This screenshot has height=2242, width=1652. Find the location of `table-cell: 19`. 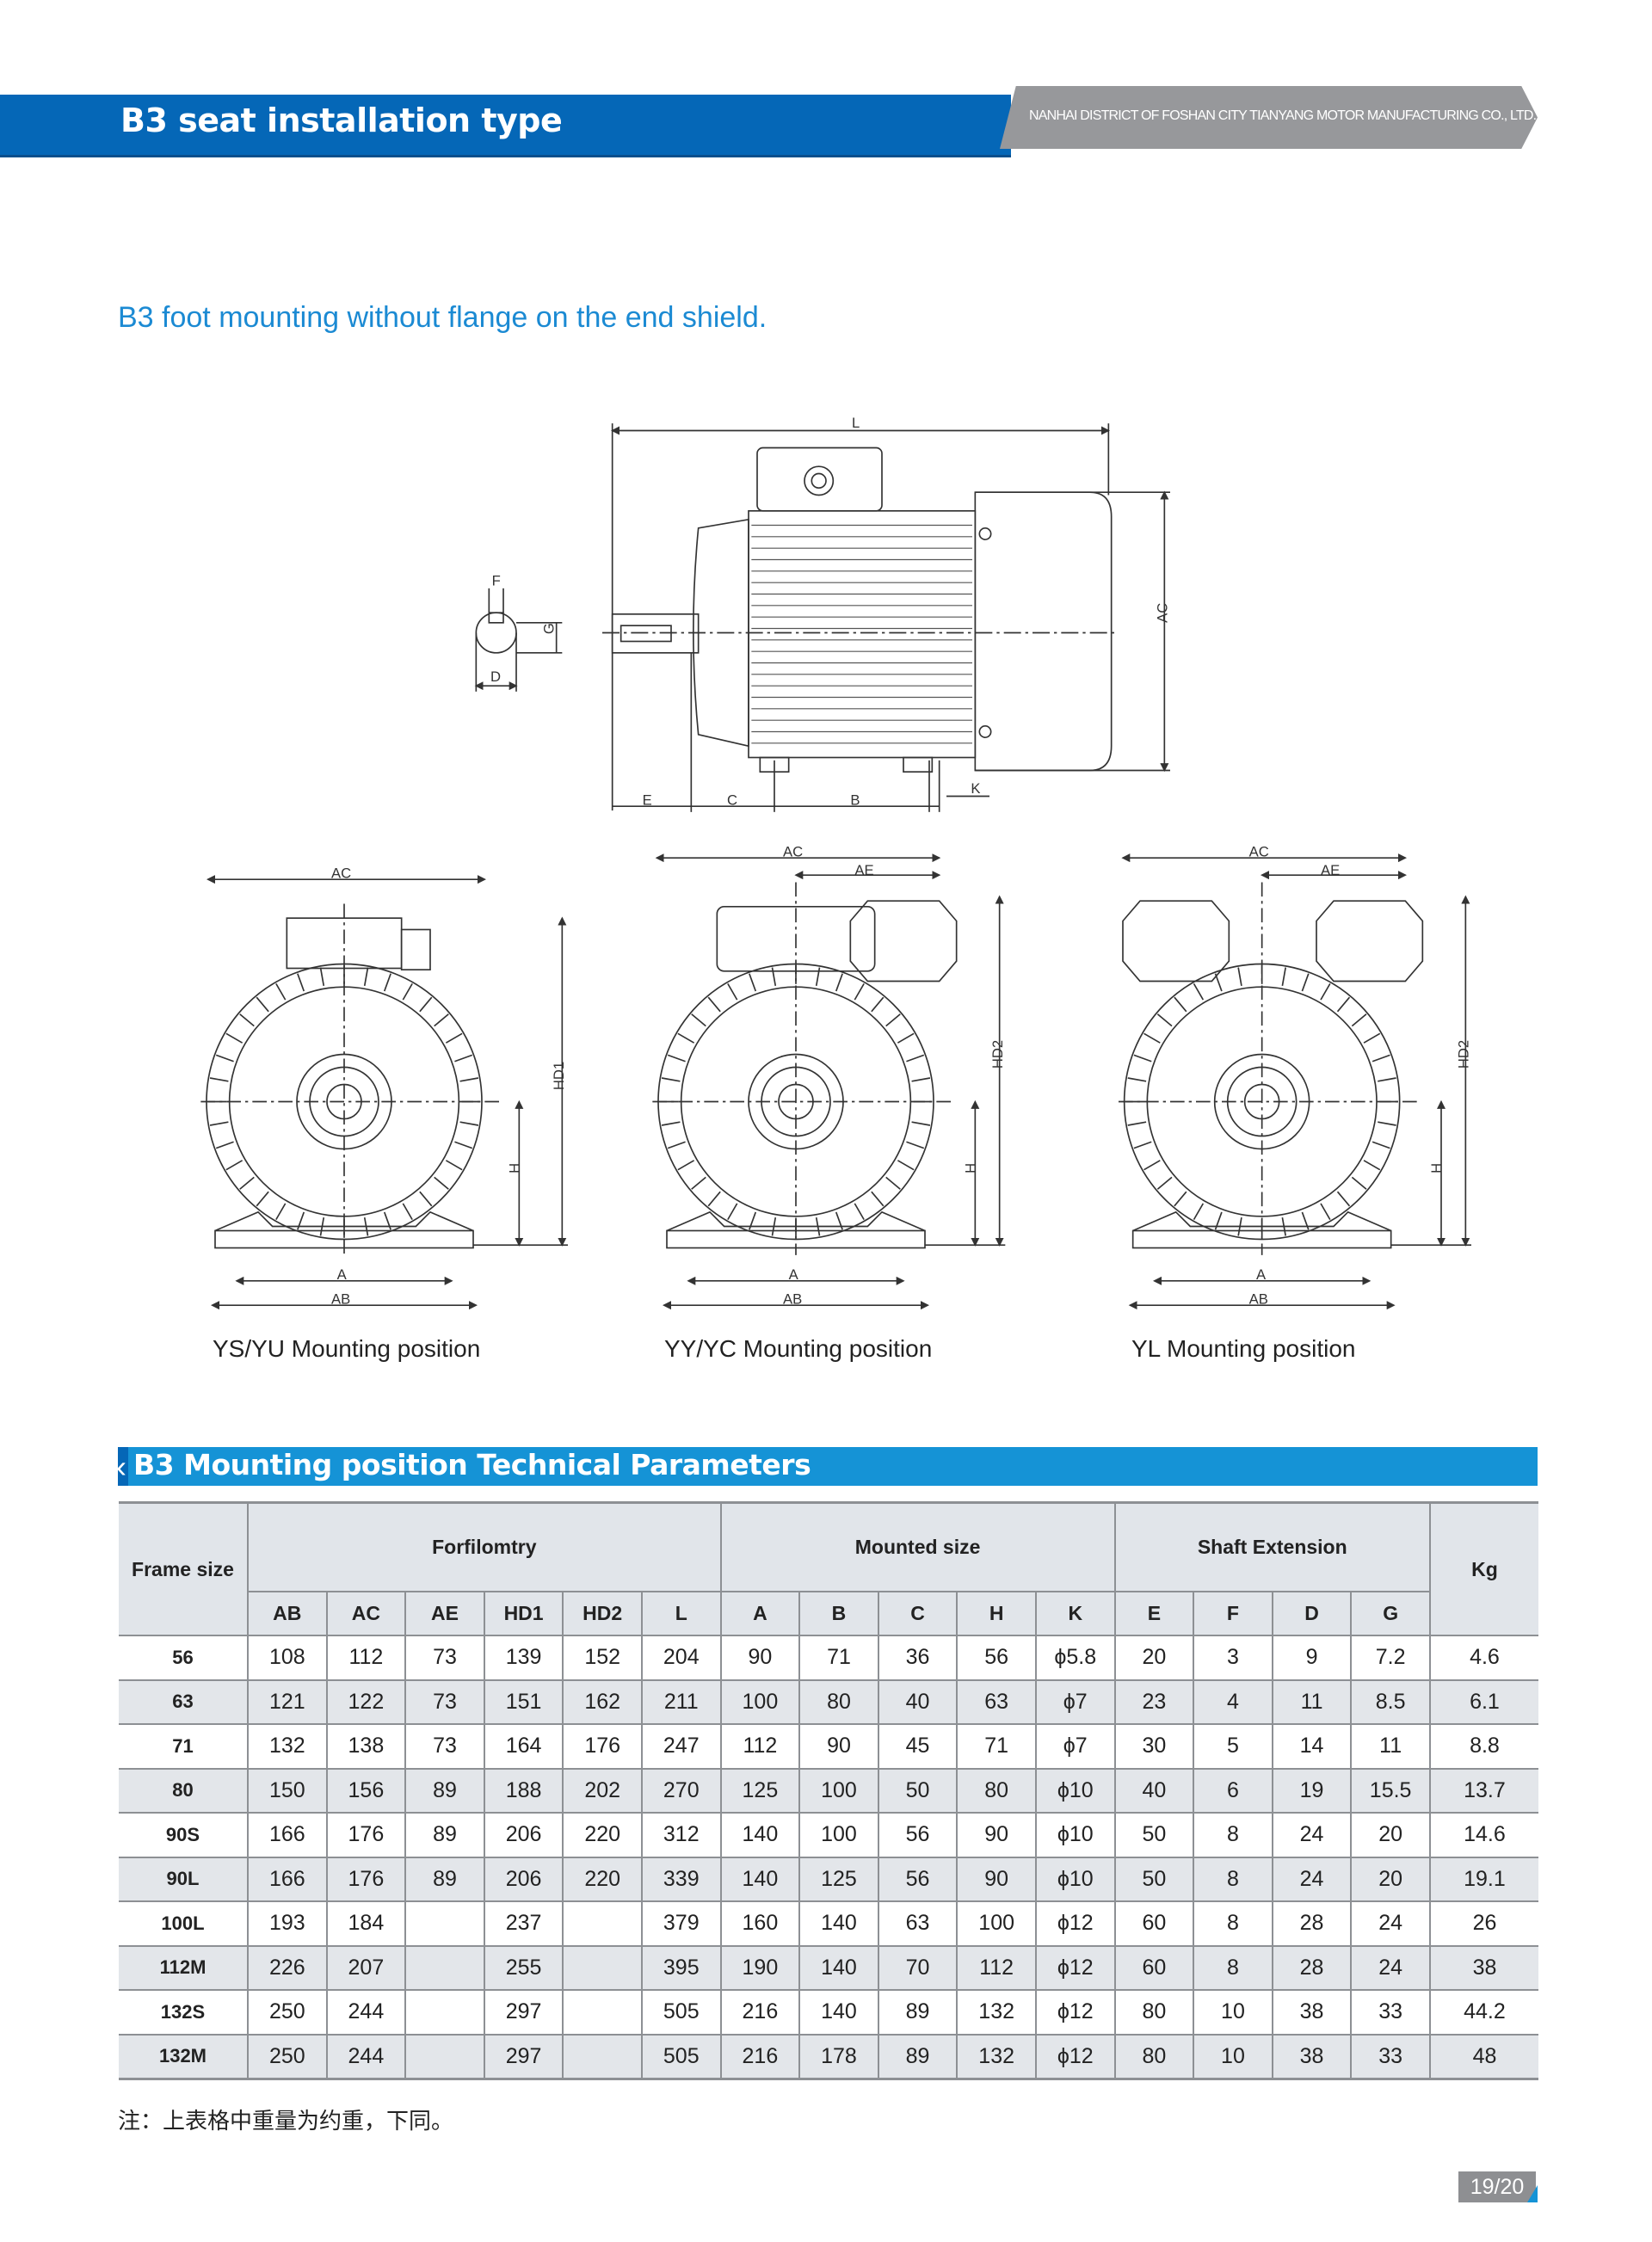

table-cell: 19 is located at coordinates (1312, 1790).